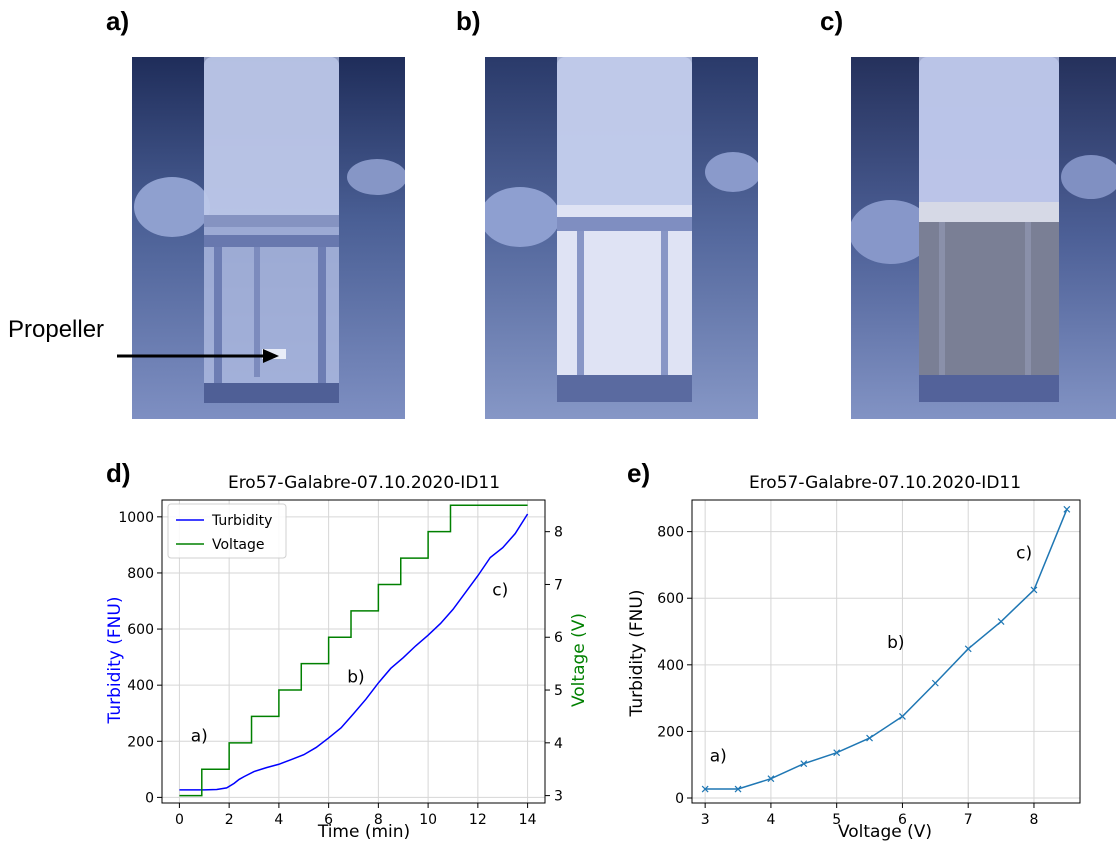 The height and width of the screenshot is (843, 1116). What do you see at coordinates (118, 21) in the screenshot?
I see `panel-label-a: a)` at bounding box center [118, 21].